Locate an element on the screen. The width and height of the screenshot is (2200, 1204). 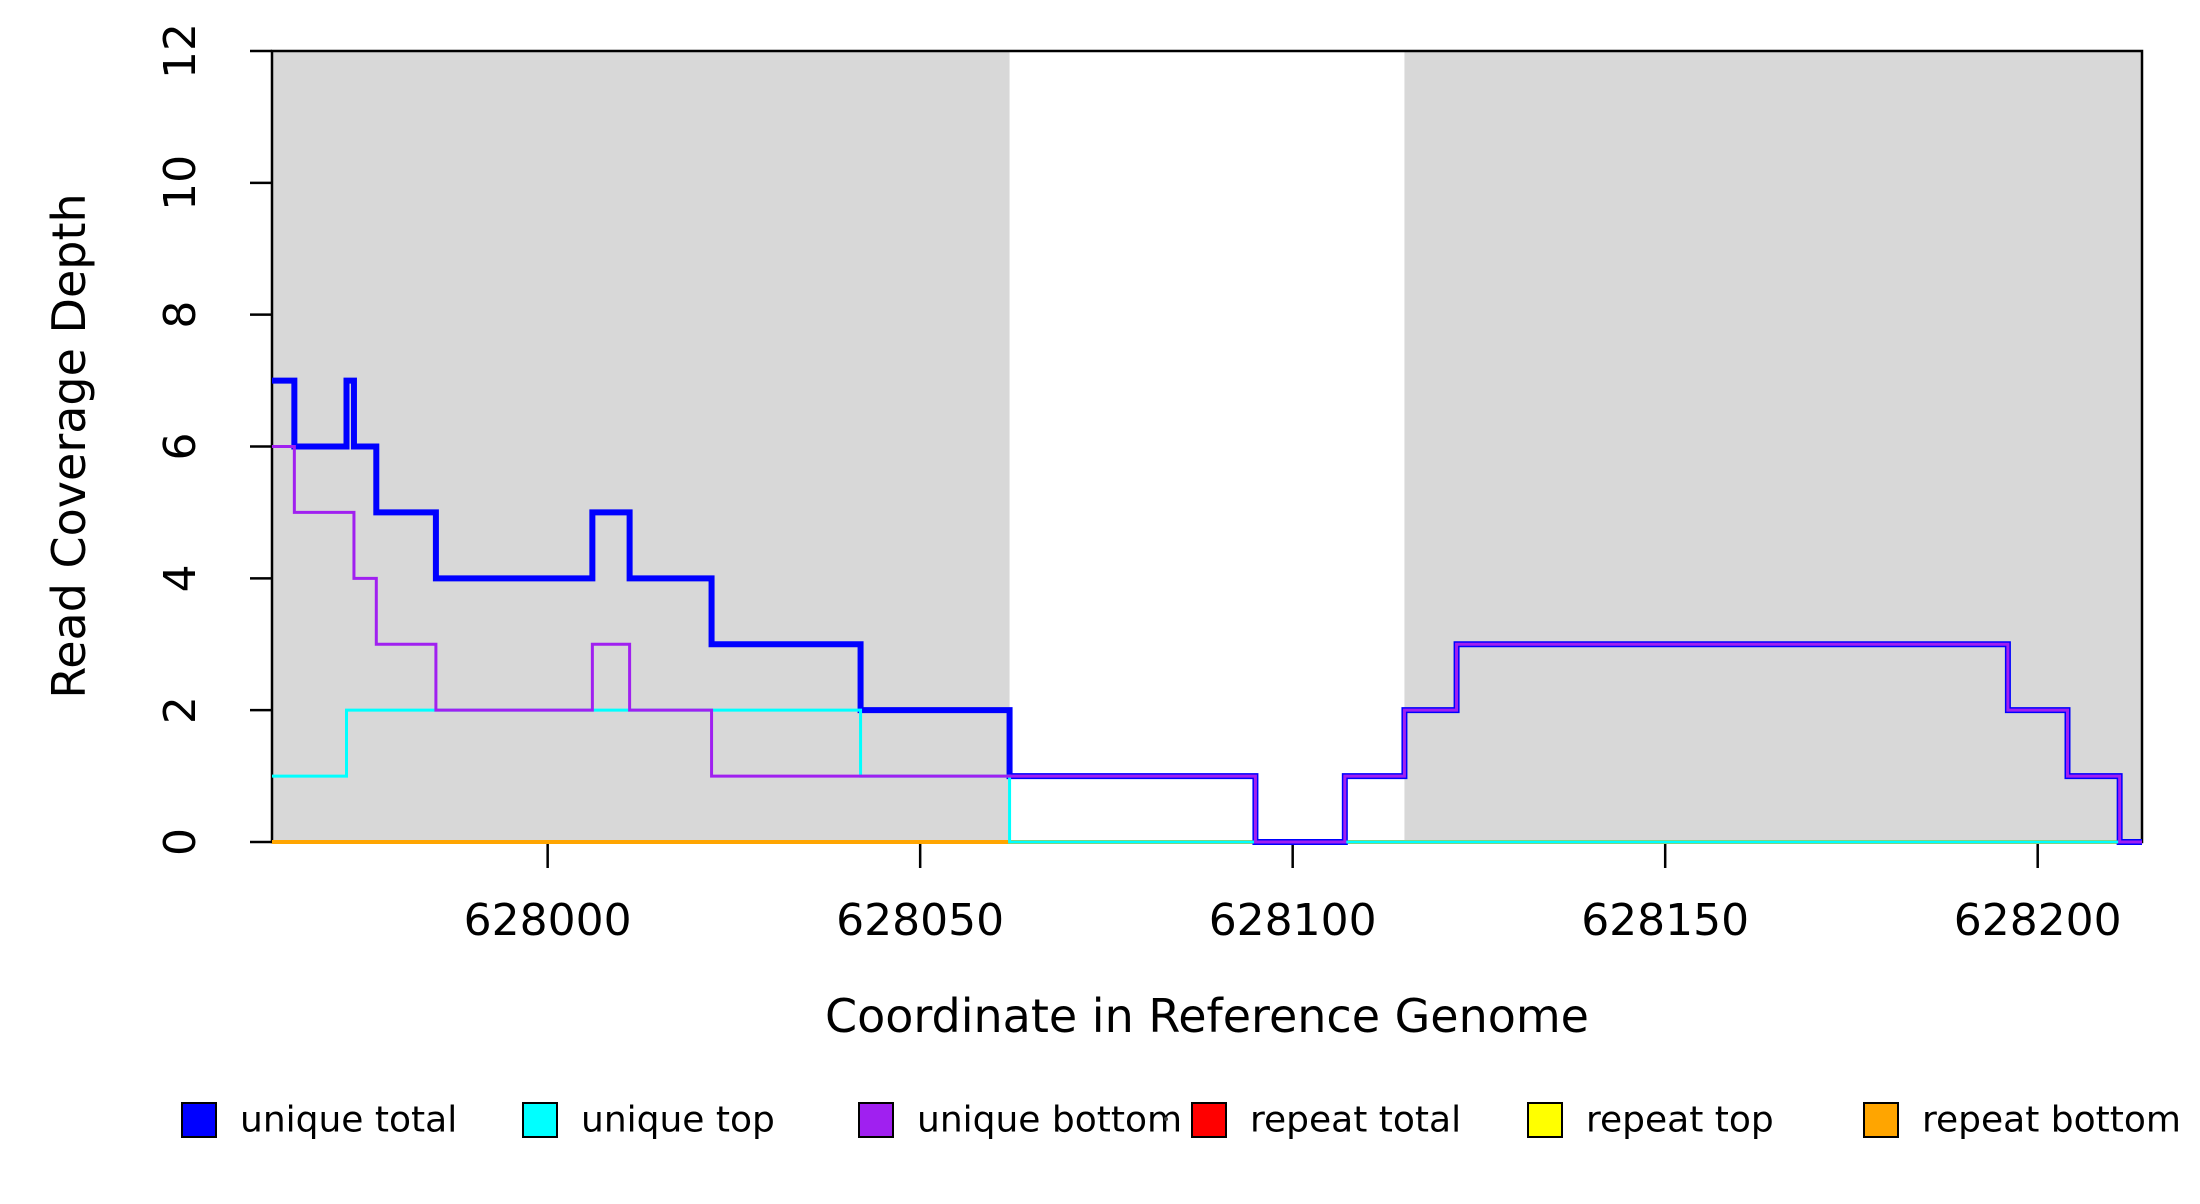
legend-label: repeat top is located at coordinates (1680, 1120).